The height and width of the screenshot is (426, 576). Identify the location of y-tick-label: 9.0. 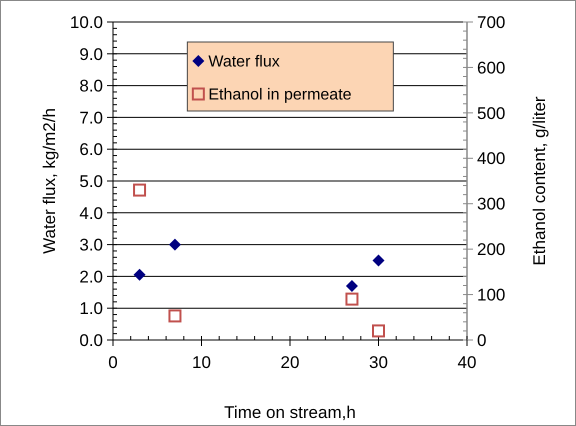
(91, 54).